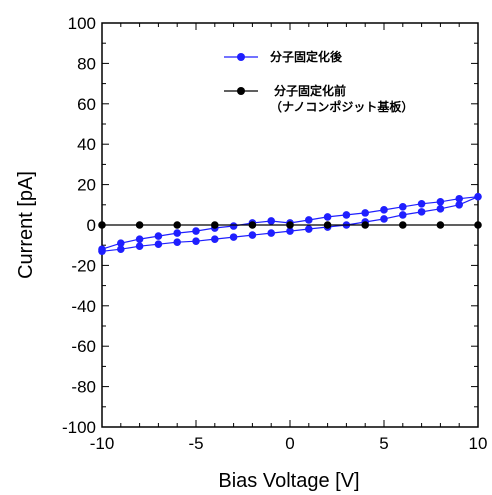  What do you see at coordinates (26, 225) in the screenshot?
I see `y-axis-title: Current [pA]` at bounding box center [26, 225].